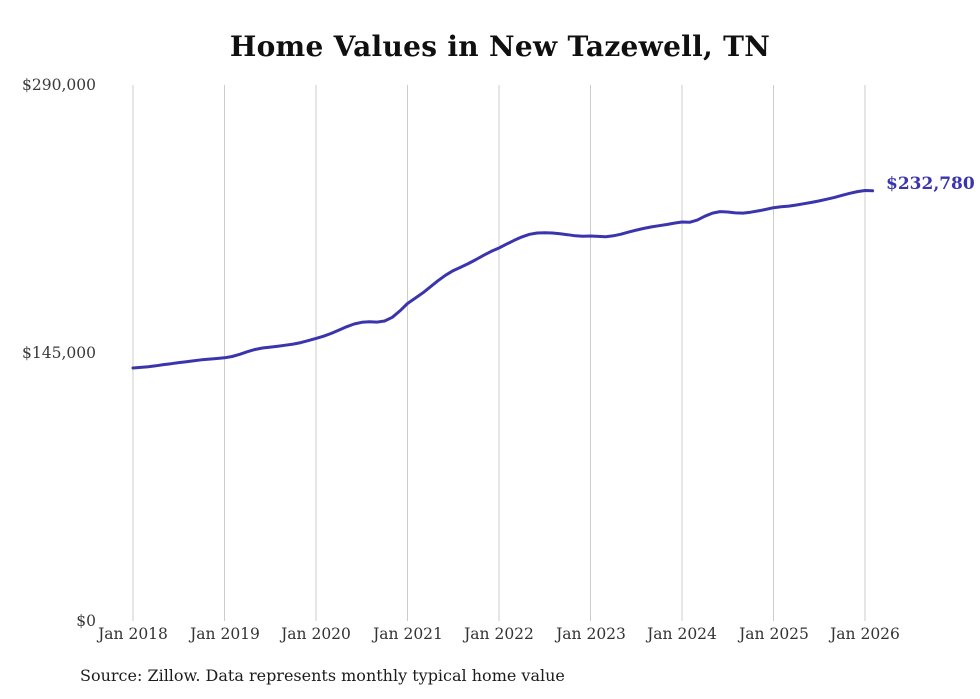 Image resolution: width=980 pixels, height=699 pixels. What do you see at coordinates (59, 353) in the screenshot?
I see `y-axis-tick-label: $145,000` at bounding box center [59, 353].